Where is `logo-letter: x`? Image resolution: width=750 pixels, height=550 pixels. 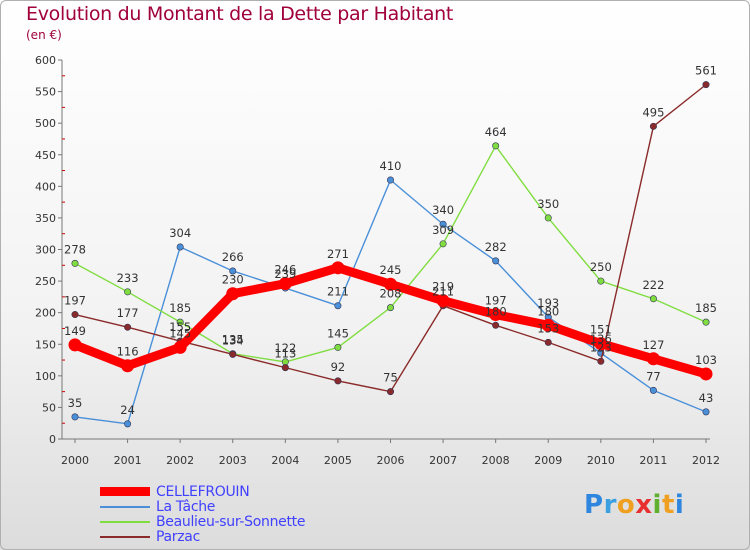
logo-letter: x is located at coordinates (644, 505).